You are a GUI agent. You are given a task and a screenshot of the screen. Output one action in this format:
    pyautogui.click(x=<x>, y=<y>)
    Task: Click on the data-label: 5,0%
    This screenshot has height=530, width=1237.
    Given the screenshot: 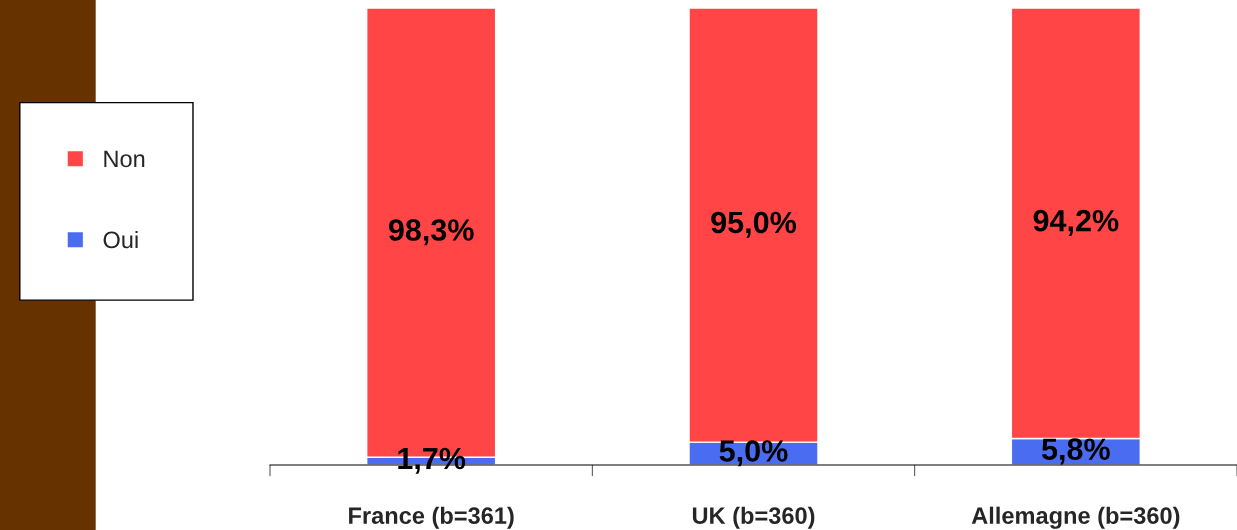 What is the action you would take?
    pyautogui.click(x=753, y=453)
    